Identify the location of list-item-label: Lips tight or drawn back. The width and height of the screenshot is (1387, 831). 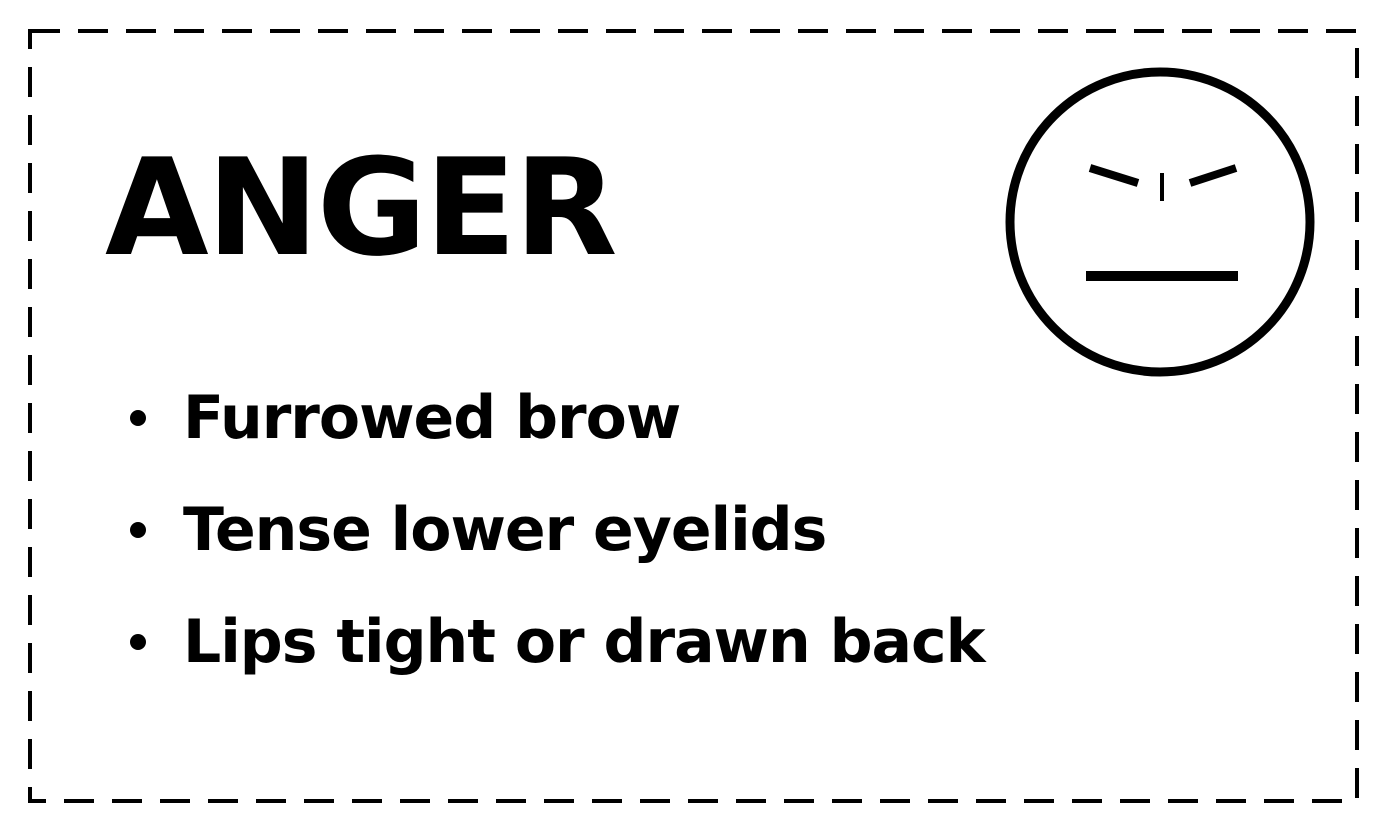
(584, 642).